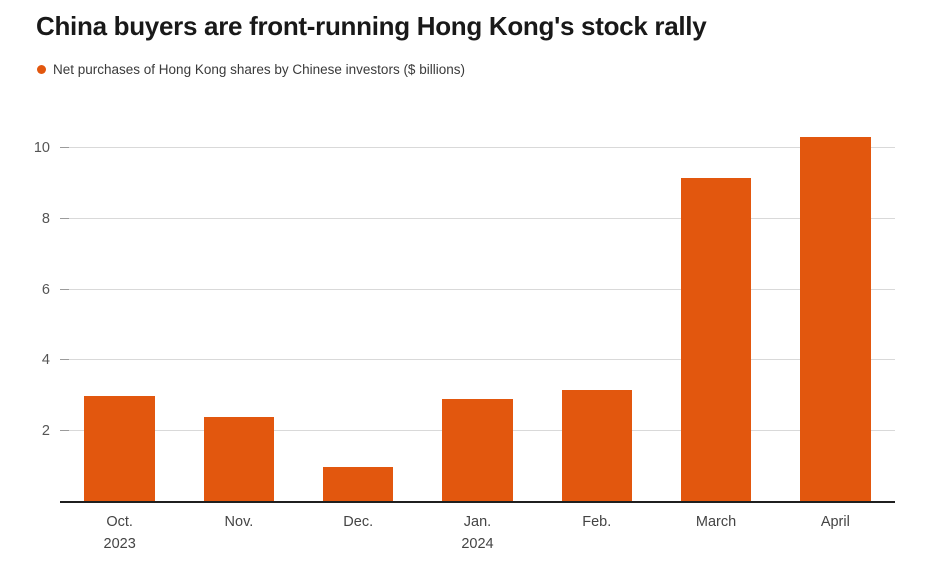 The image size is (929, 569). Describe the element at coordinates (596, 446) in the screenshot. I see `bar-feb` at that location.